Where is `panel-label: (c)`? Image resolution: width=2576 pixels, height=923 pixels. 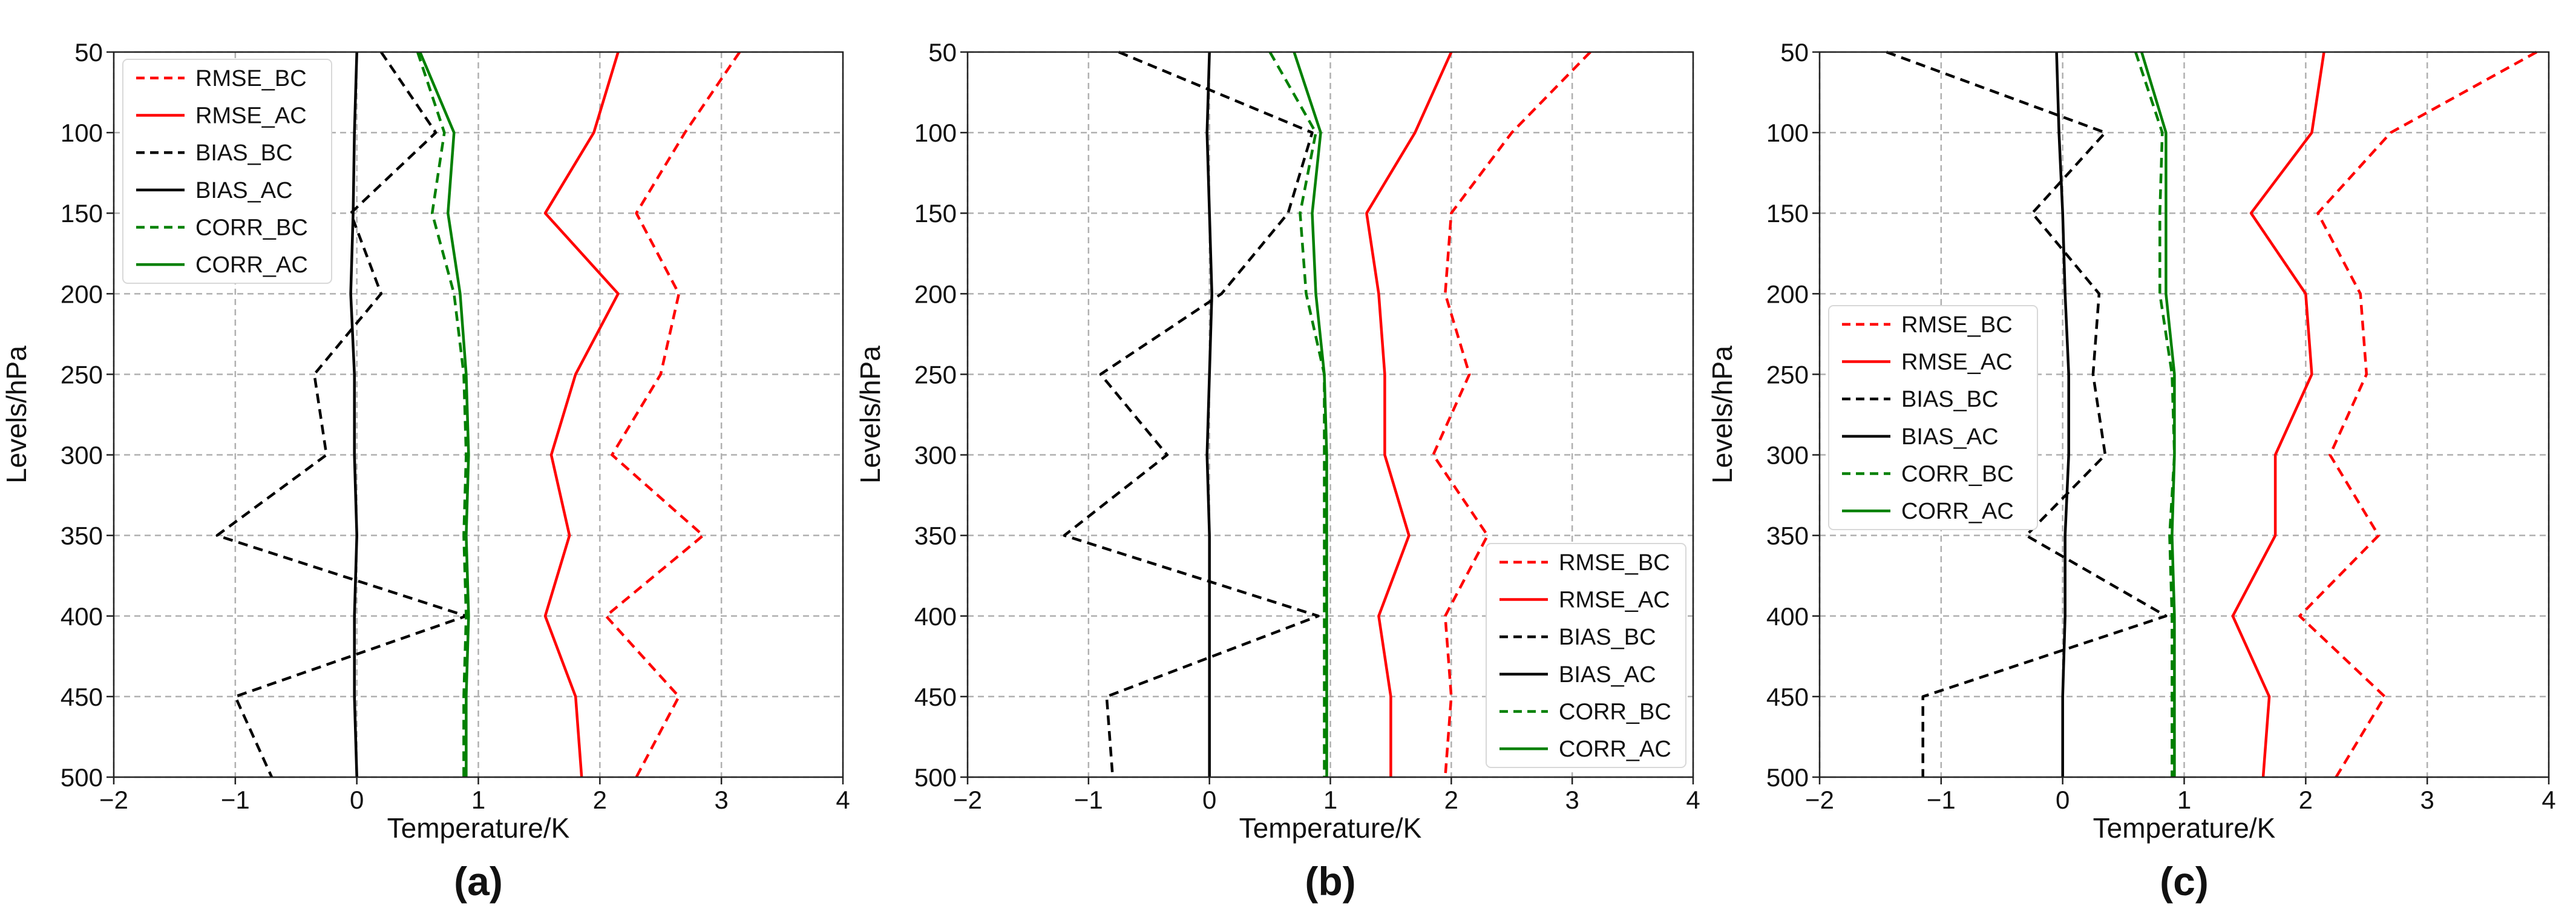
panel-label: (c) is located at coordinates (2184, 881).